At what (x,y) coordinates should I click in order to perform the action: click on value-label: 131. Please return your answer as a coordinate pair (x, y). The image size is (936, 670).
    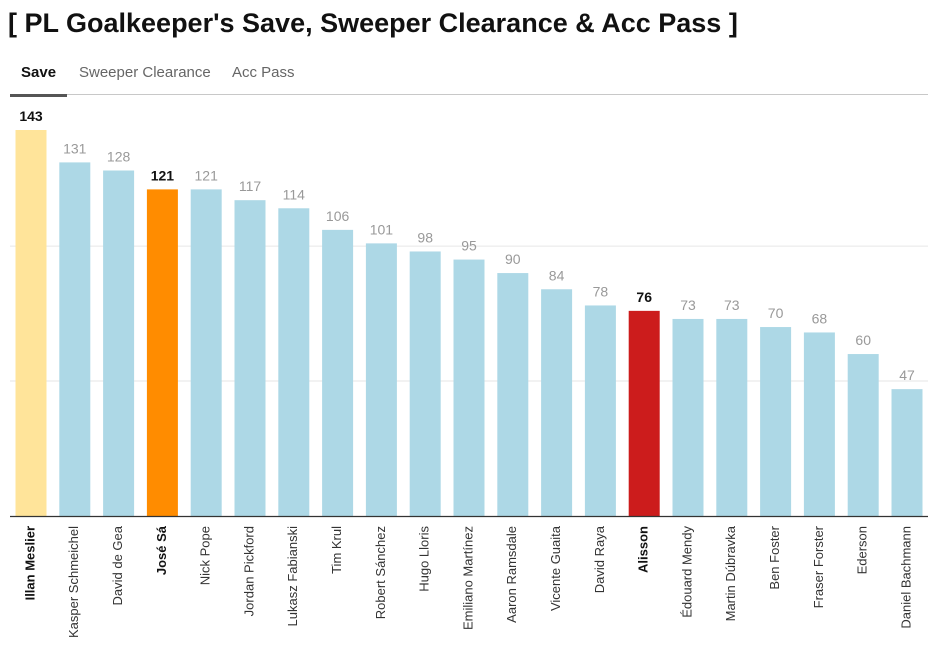
    Looking at the image, I should click on (75, 148).